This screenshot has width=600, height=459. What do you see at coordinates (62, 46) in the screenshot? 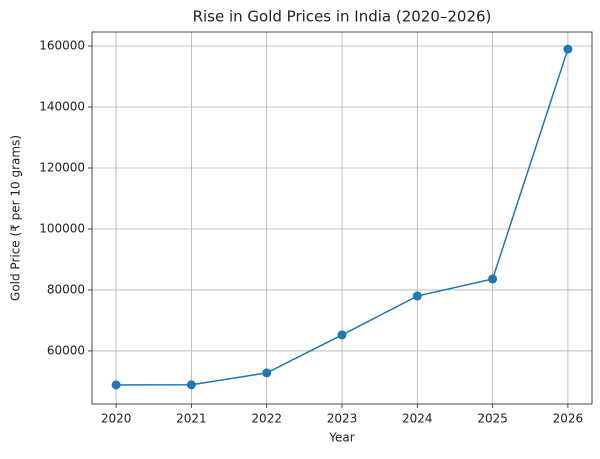
I see `y-tick-label: 160000` at bounding box center [62, 46].